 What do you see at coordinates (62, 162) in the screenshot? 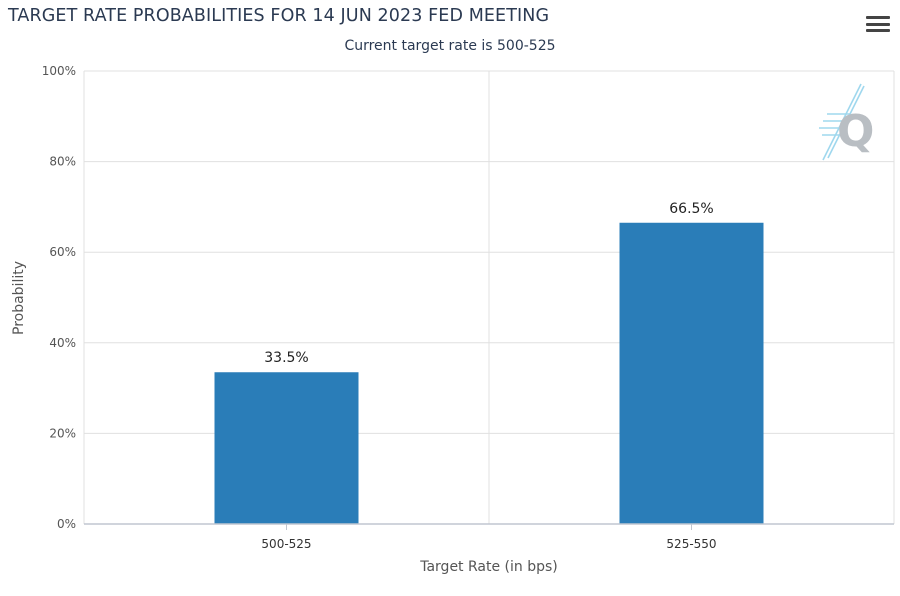
I see `y-tick-label: 80%` at bounding box center [62, 162].